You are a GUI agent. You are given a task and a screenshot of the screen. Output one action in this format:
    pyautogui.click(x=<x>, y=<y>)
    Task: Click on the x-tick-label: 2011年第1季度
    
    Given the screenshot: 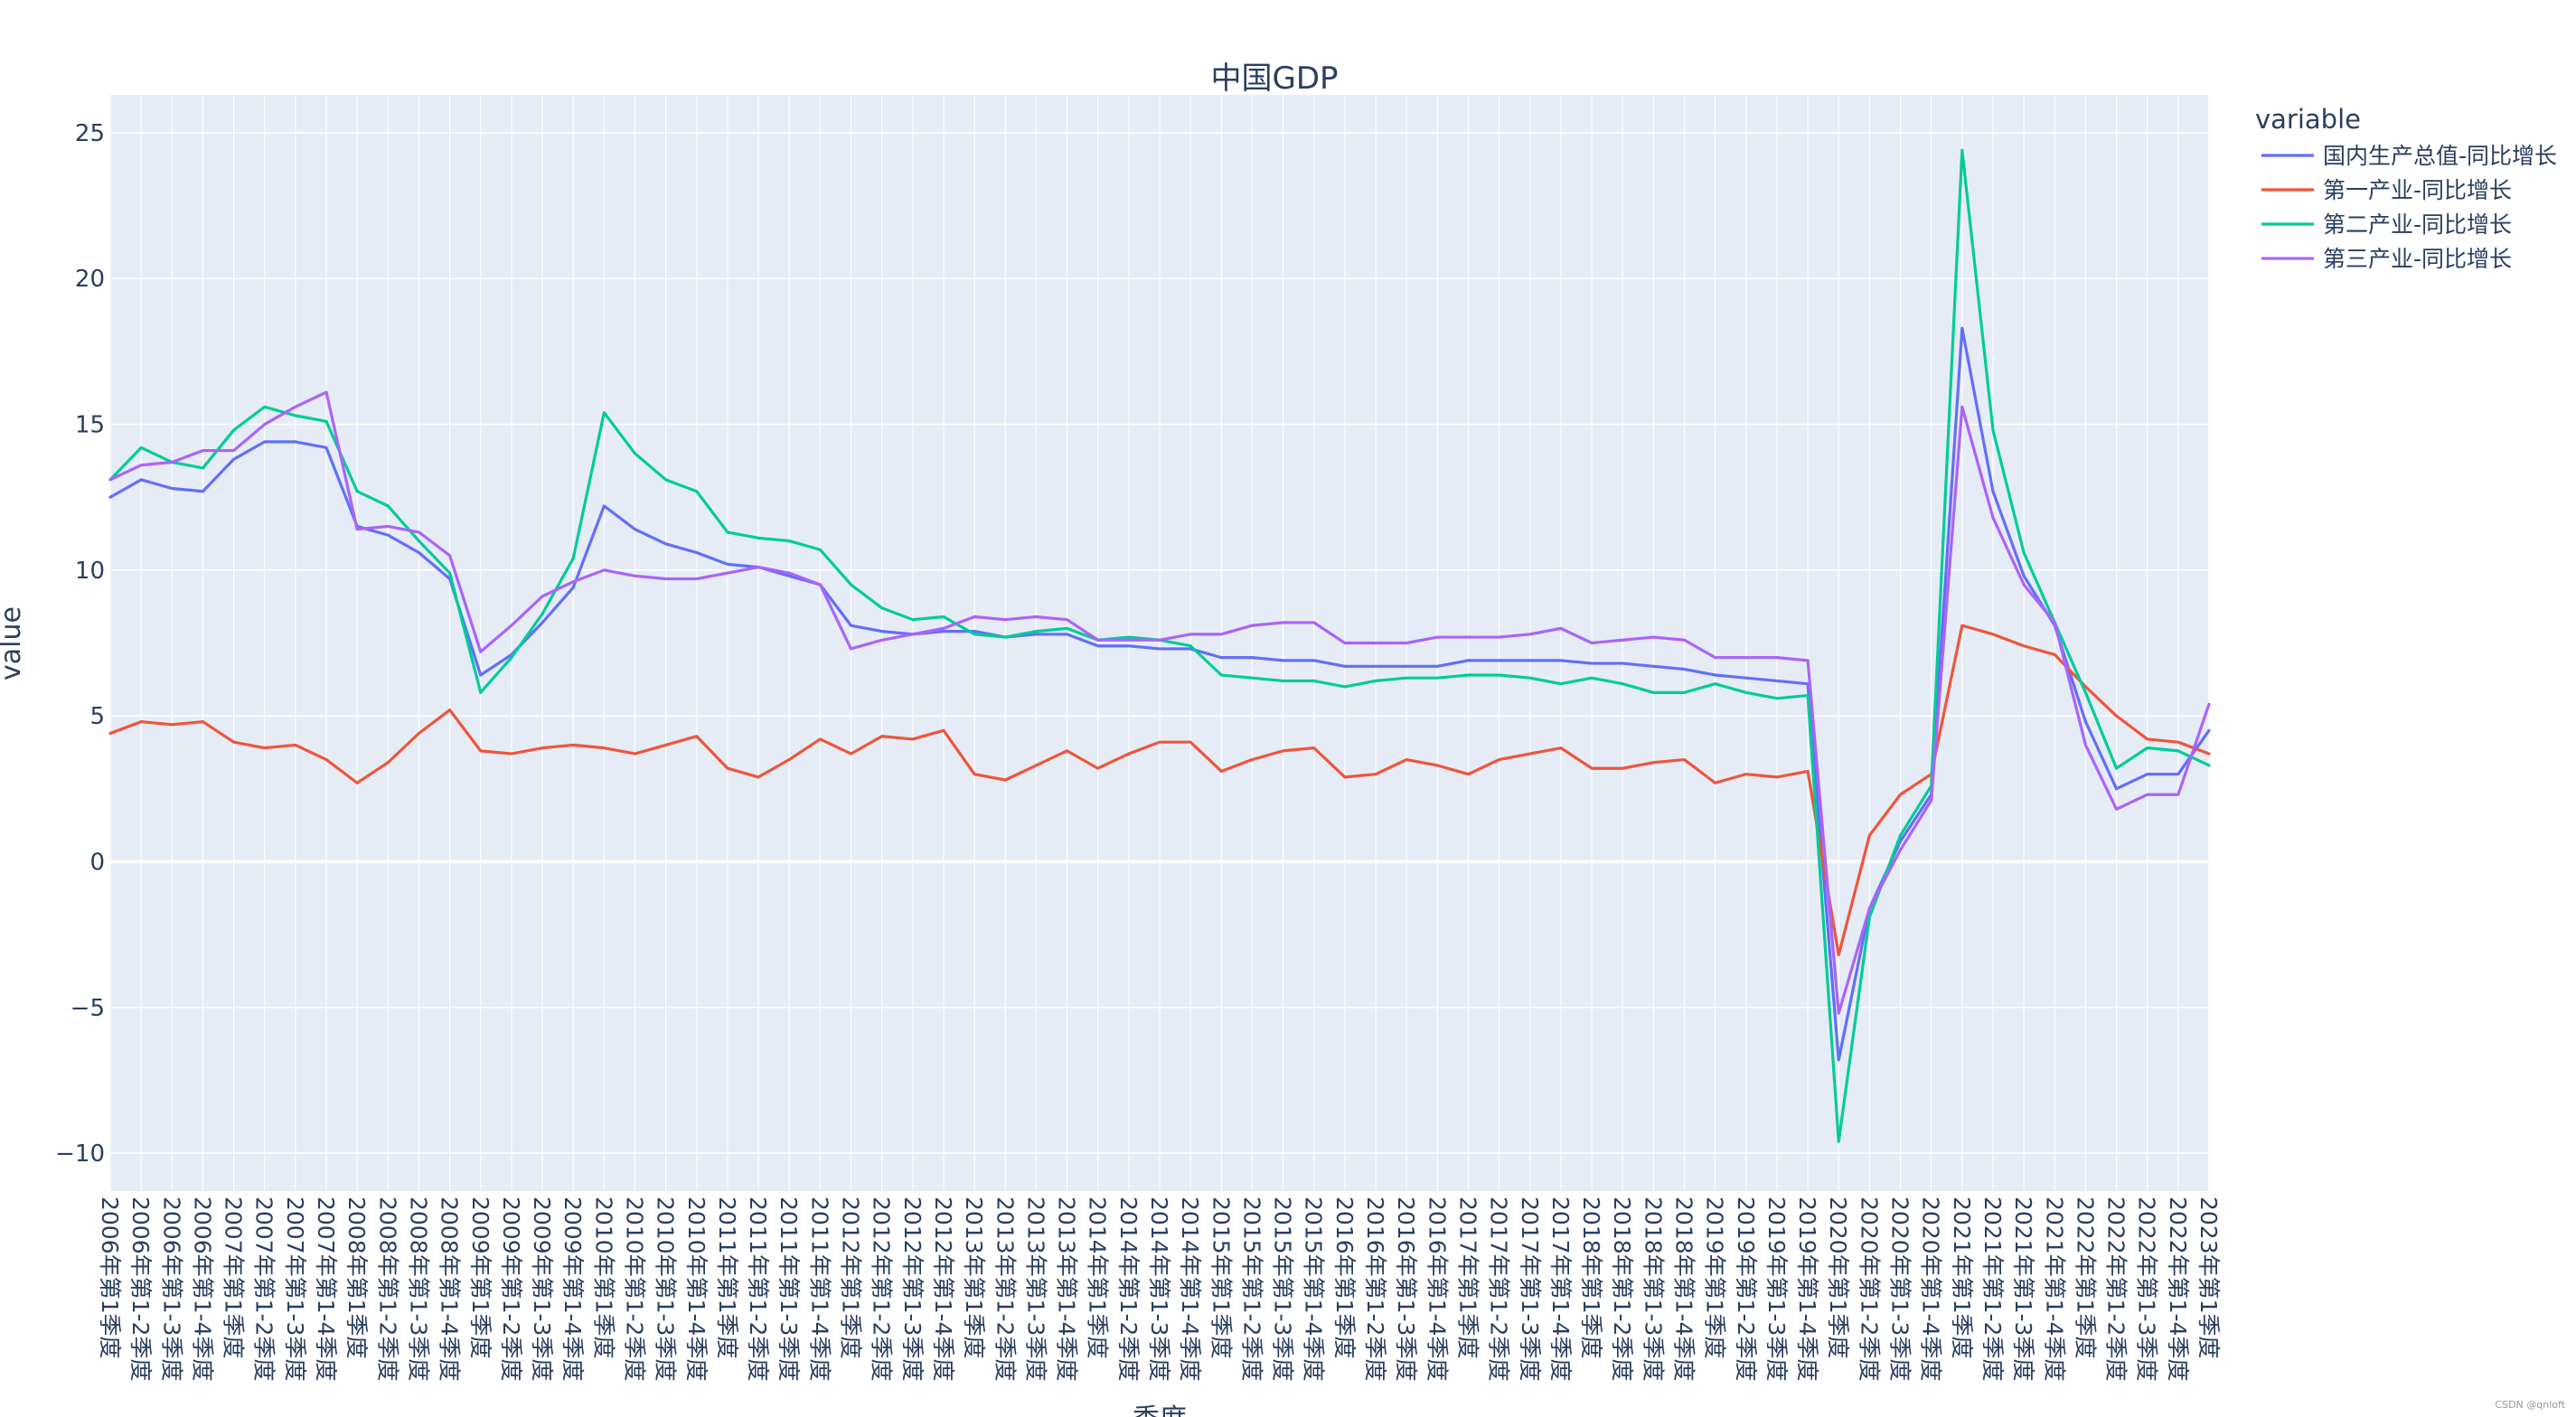 What is the action you would take?
    pyautogui.click(x=727, y=1278)
    